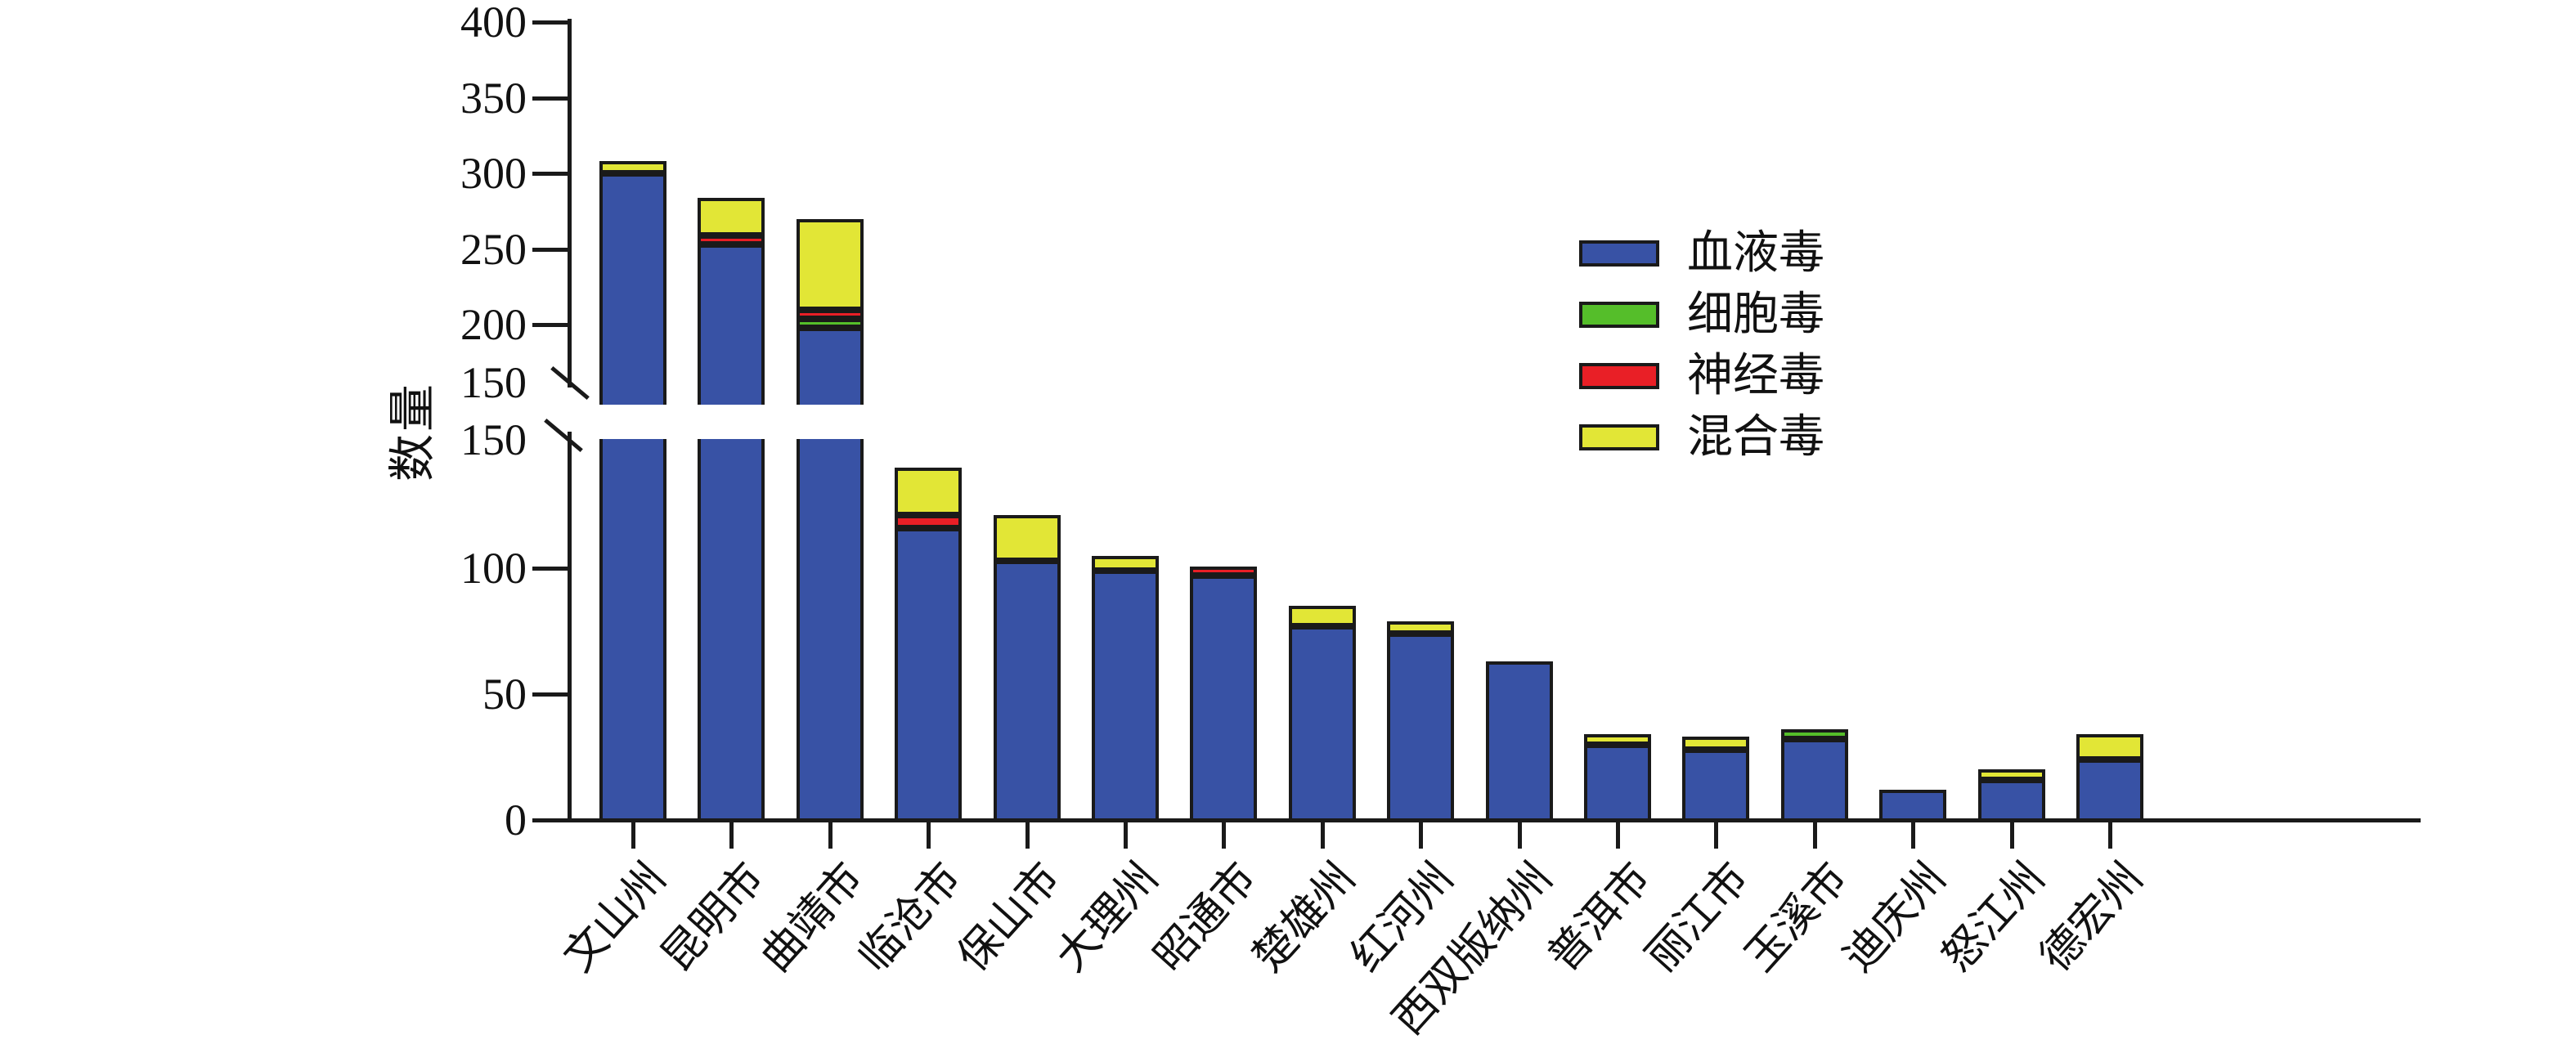 This screenshot has width=2576, height=1044. What do you see at coordinates (494, 173) in the screenshot?
I see `y-axis-tick-label: 300` at bounding box center [494, 173].